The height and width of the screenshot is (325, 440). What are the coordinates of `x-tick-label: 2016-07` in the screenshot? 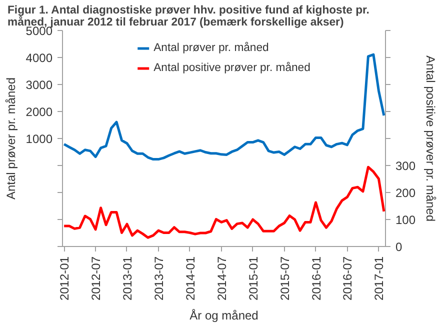 It's located at (347, 278).